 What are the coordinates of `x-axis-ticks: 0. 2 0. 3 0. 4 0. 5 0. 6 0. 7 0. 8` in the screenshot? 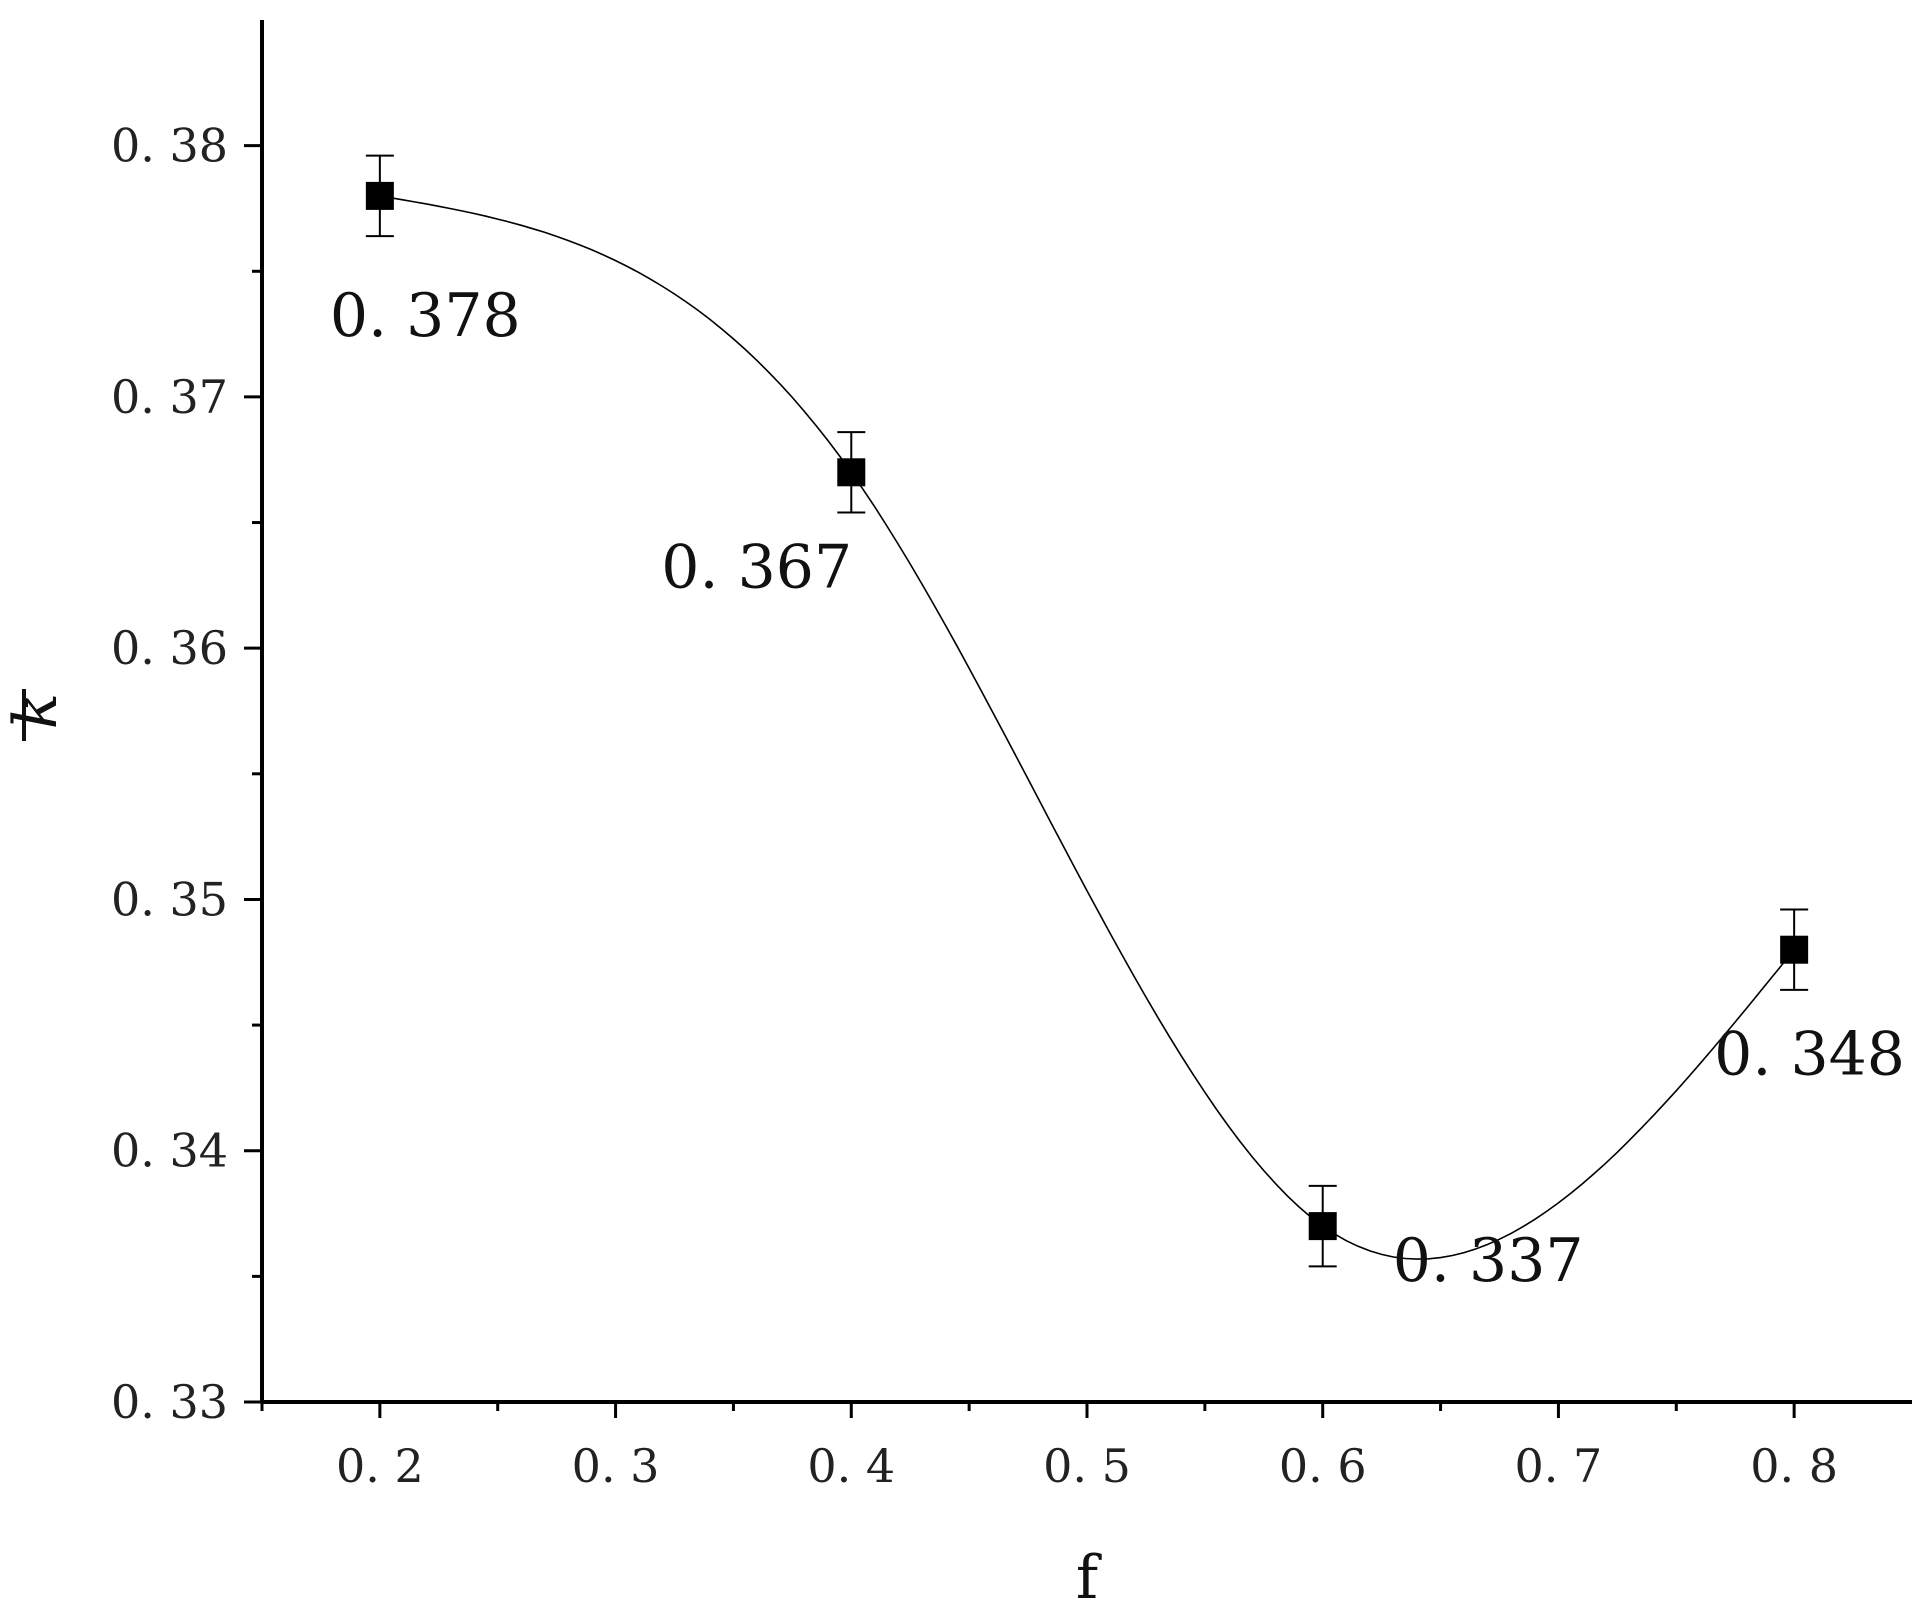 It's located at (1049, 1447).